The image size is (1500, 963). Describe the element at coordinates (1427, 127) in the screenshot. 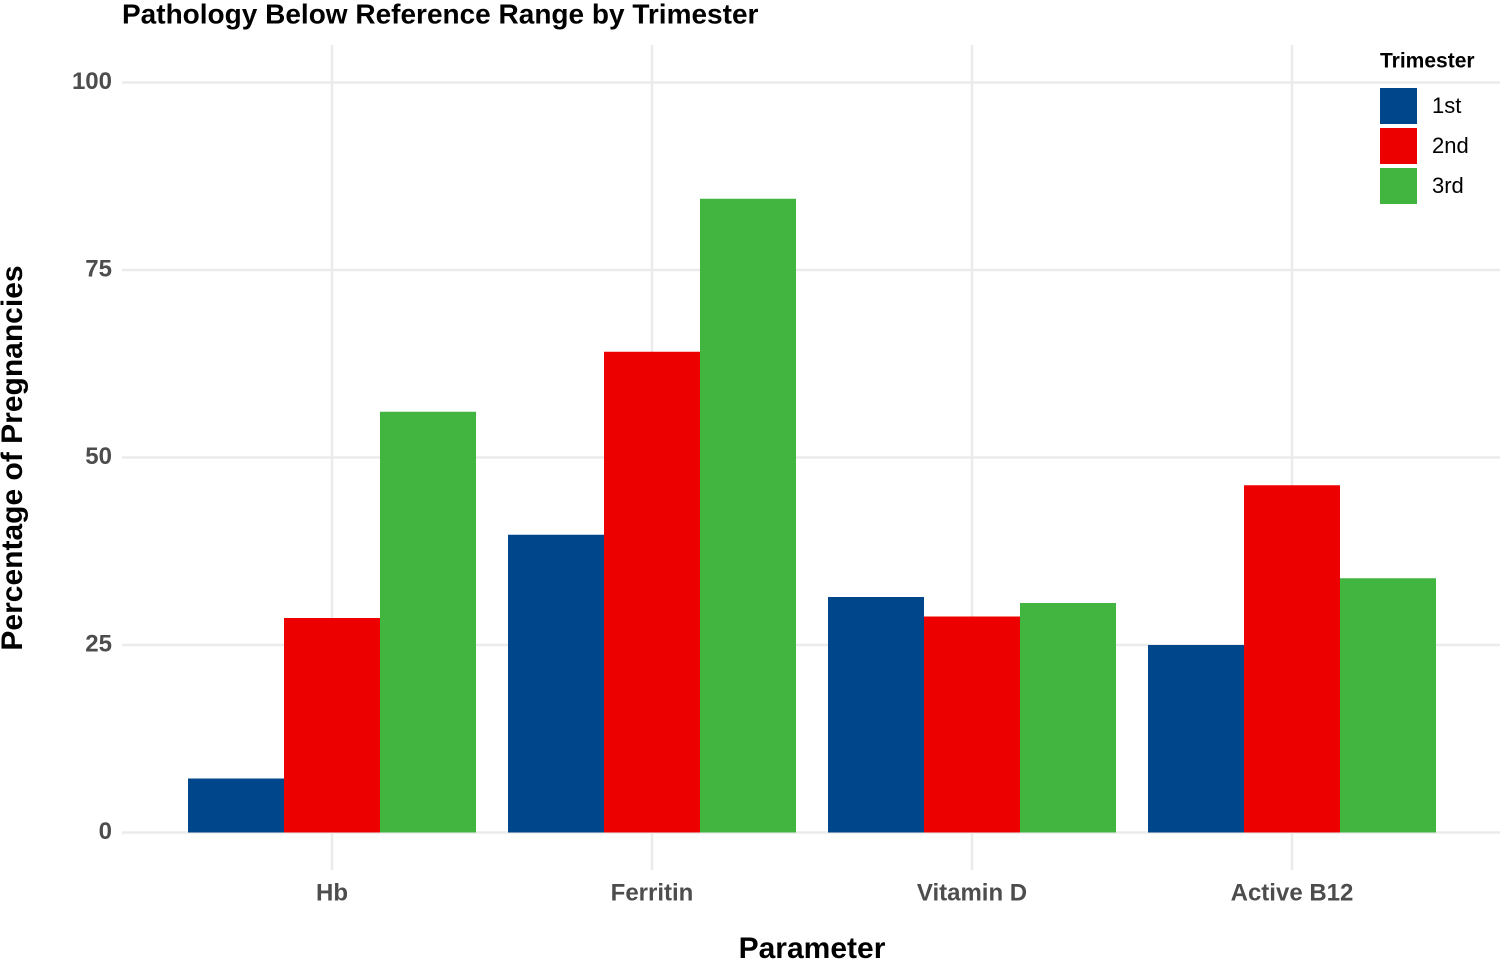

I see `legend: Trimester 1st 2nd 3rd` at that location.